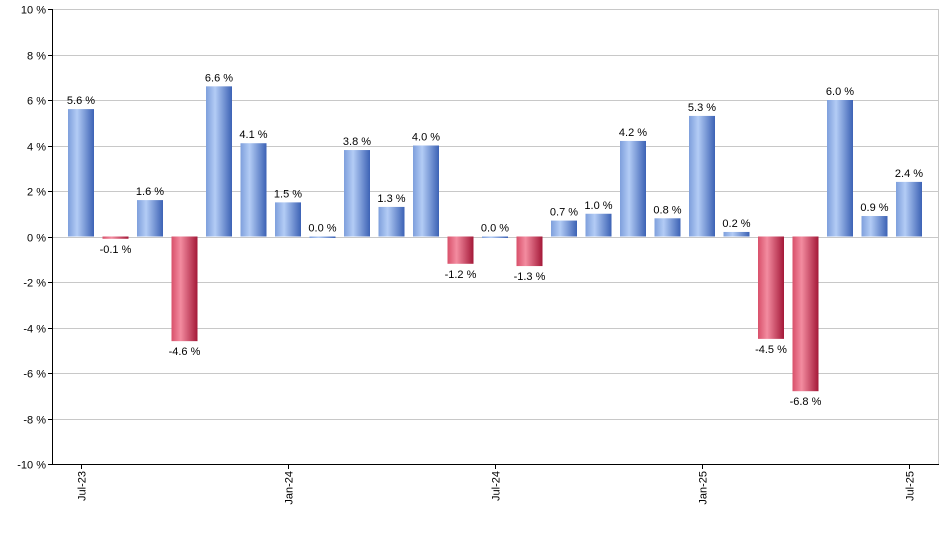 The width and height of the screenshot is (940, 550). Describe the element at coordinates (426, 138) in the screenshot. I see `data-label: 4.0 %` at that location.